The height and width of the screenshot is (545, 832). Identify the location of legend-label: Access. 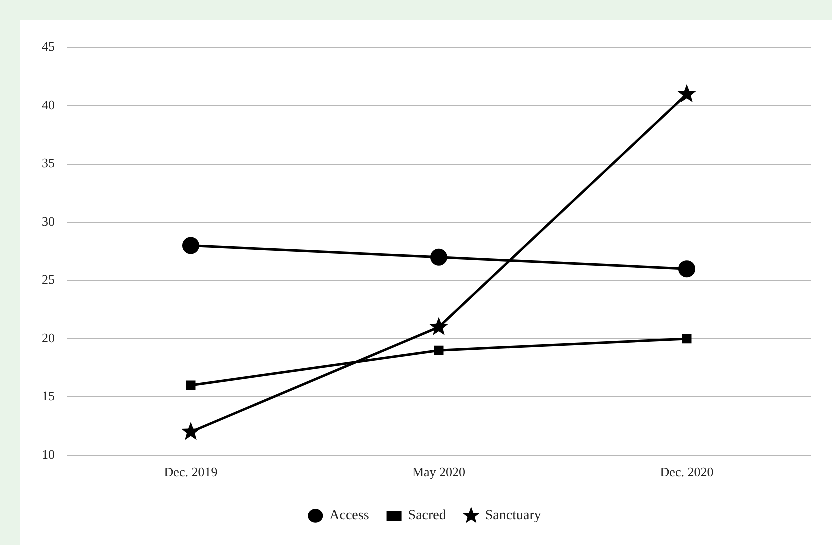
(350, 516).